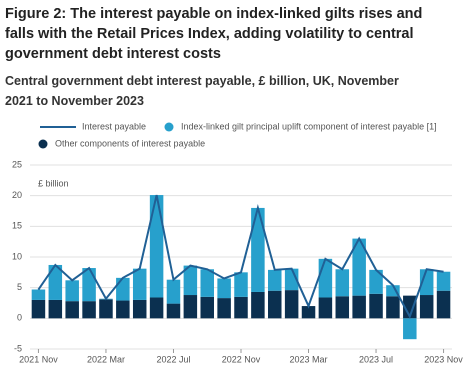 The height and width of the screenshot is (372, 465). Describe the element at coordinates (376, 359) in the screenshot. I see `x-tick-label: 2023 Jul` at that location.